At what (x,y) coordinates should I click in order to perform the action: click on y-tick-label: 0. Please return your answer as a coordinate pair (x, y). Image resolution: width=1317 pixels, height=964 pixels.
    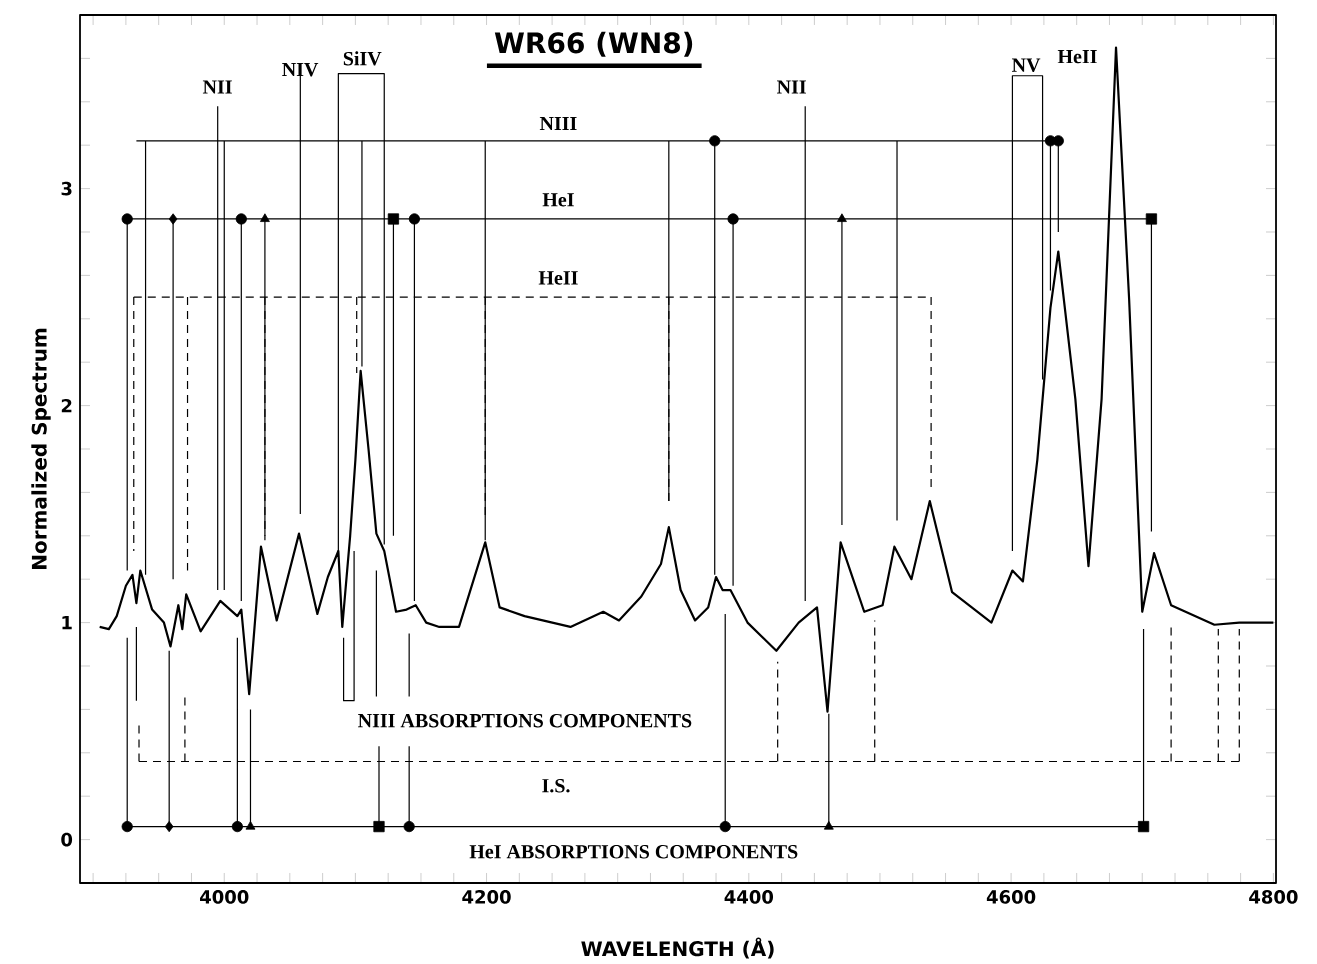
    Looking at the image, I should click on (67, 839).